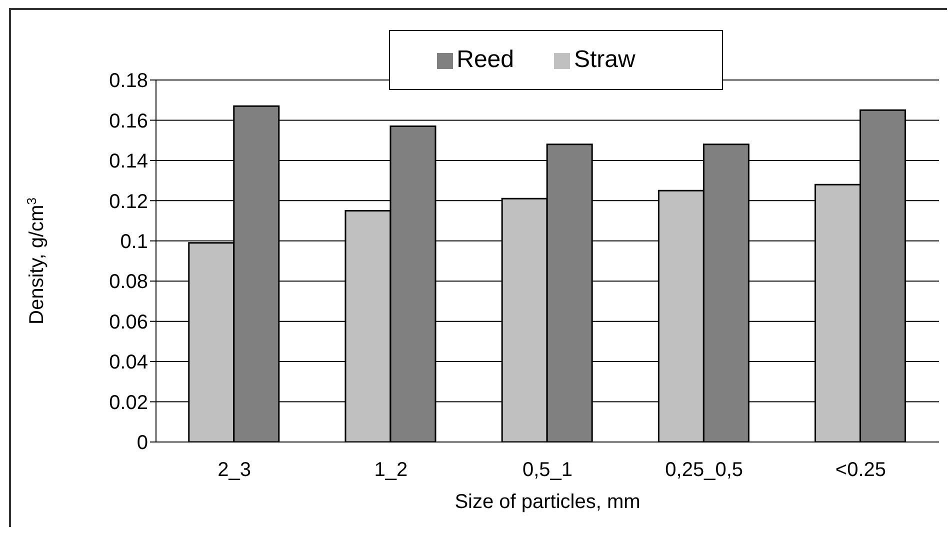  What do you see at coordinates (234, 470) in the screenshot?
I see `x-tick-label: 2_3` at bounding box center [234, 470].